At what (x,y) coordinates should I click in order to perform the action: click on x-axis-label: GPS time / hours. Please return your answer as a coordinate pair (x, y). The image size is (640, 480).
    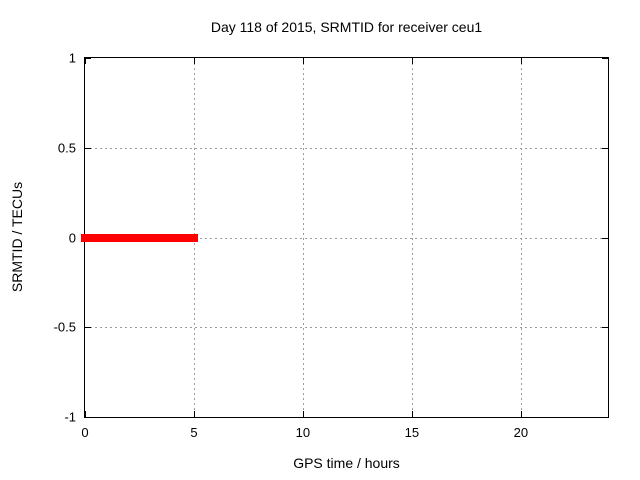
    Looking at the image, I should click on (346, 463).